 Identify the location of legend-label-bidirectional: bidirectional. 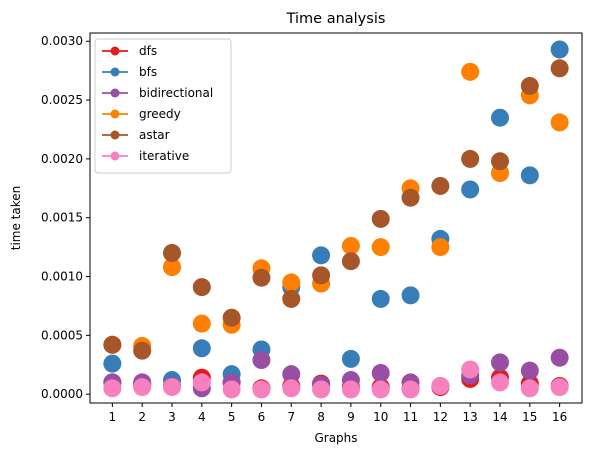
(176, 93).